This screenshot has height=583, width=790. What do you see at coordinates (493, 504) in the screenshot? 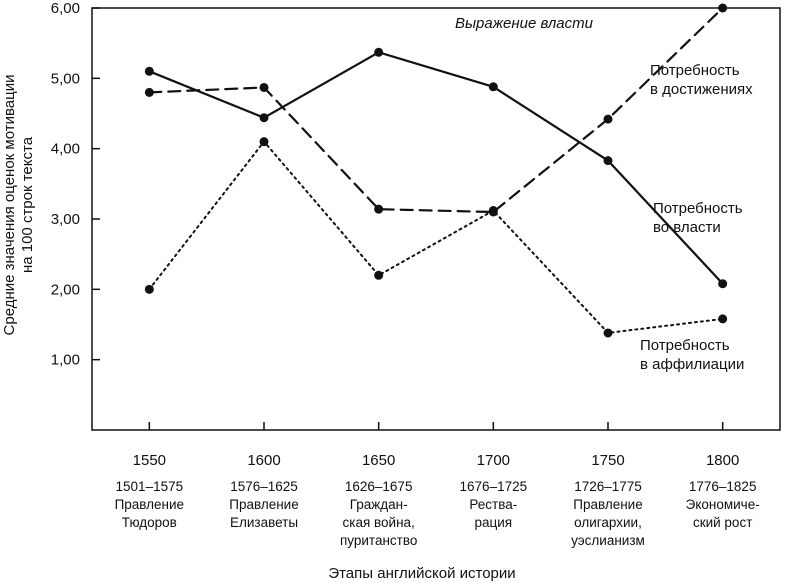
I see `period-label-line: Рества-` at bounding box center [493, 504].